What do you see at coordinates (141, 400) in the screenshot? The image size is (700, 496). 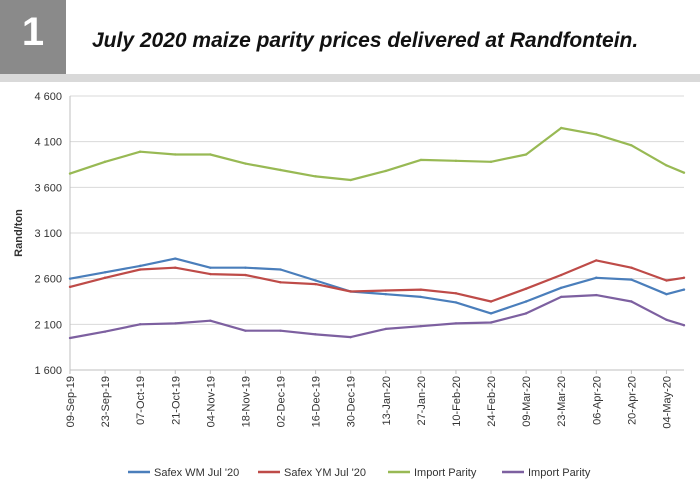 I see `x-tick-label: 07-Oct-19` at bounding box center [141, 400].